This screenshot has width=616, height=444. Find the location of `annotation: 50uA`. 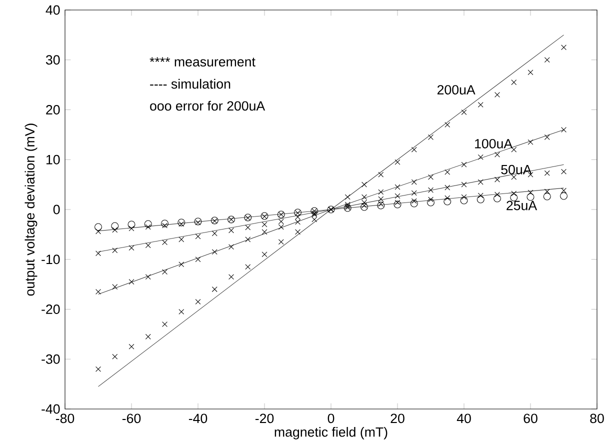

annotation: 50uA is located at coordinates (516, 169).